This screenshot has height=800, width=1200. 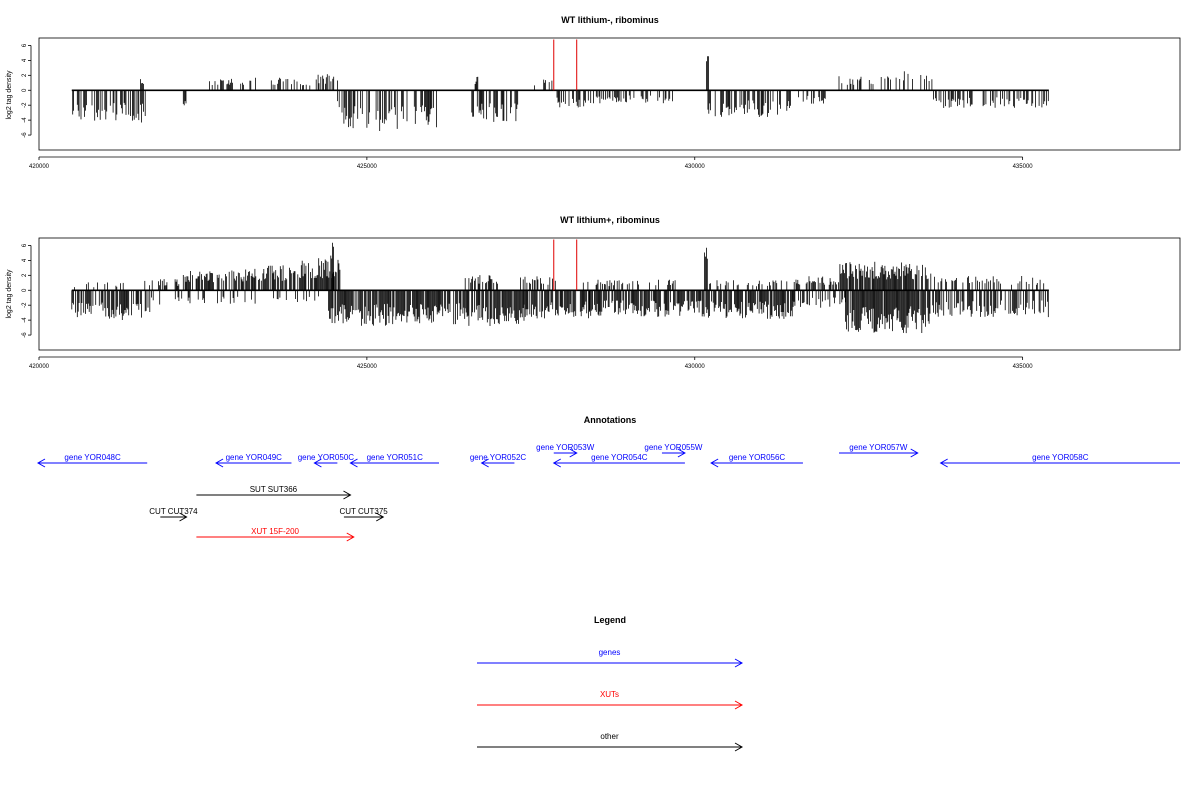 What do you see at coordinates (609, 694) in the screenshot?
I see `legend-label: XUTs` at bounding box center [609, 694].